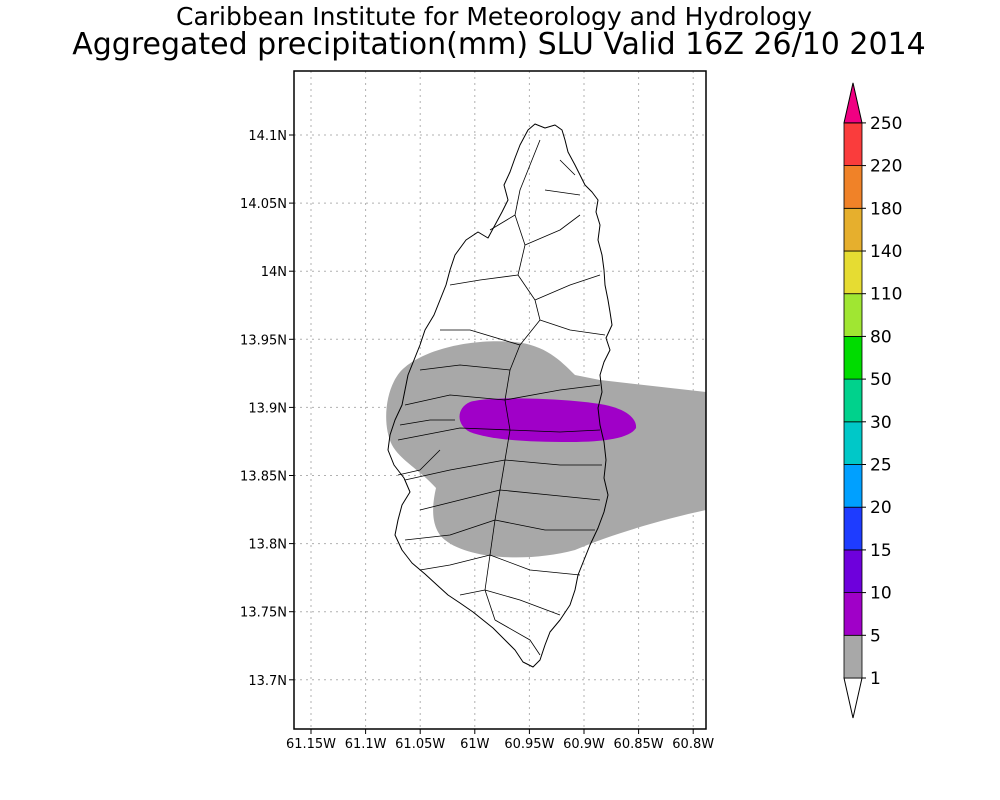 The height and width of the screenshot is (800, 1000). I want to click on colorbar-level-label: 140, so click(886, 252).